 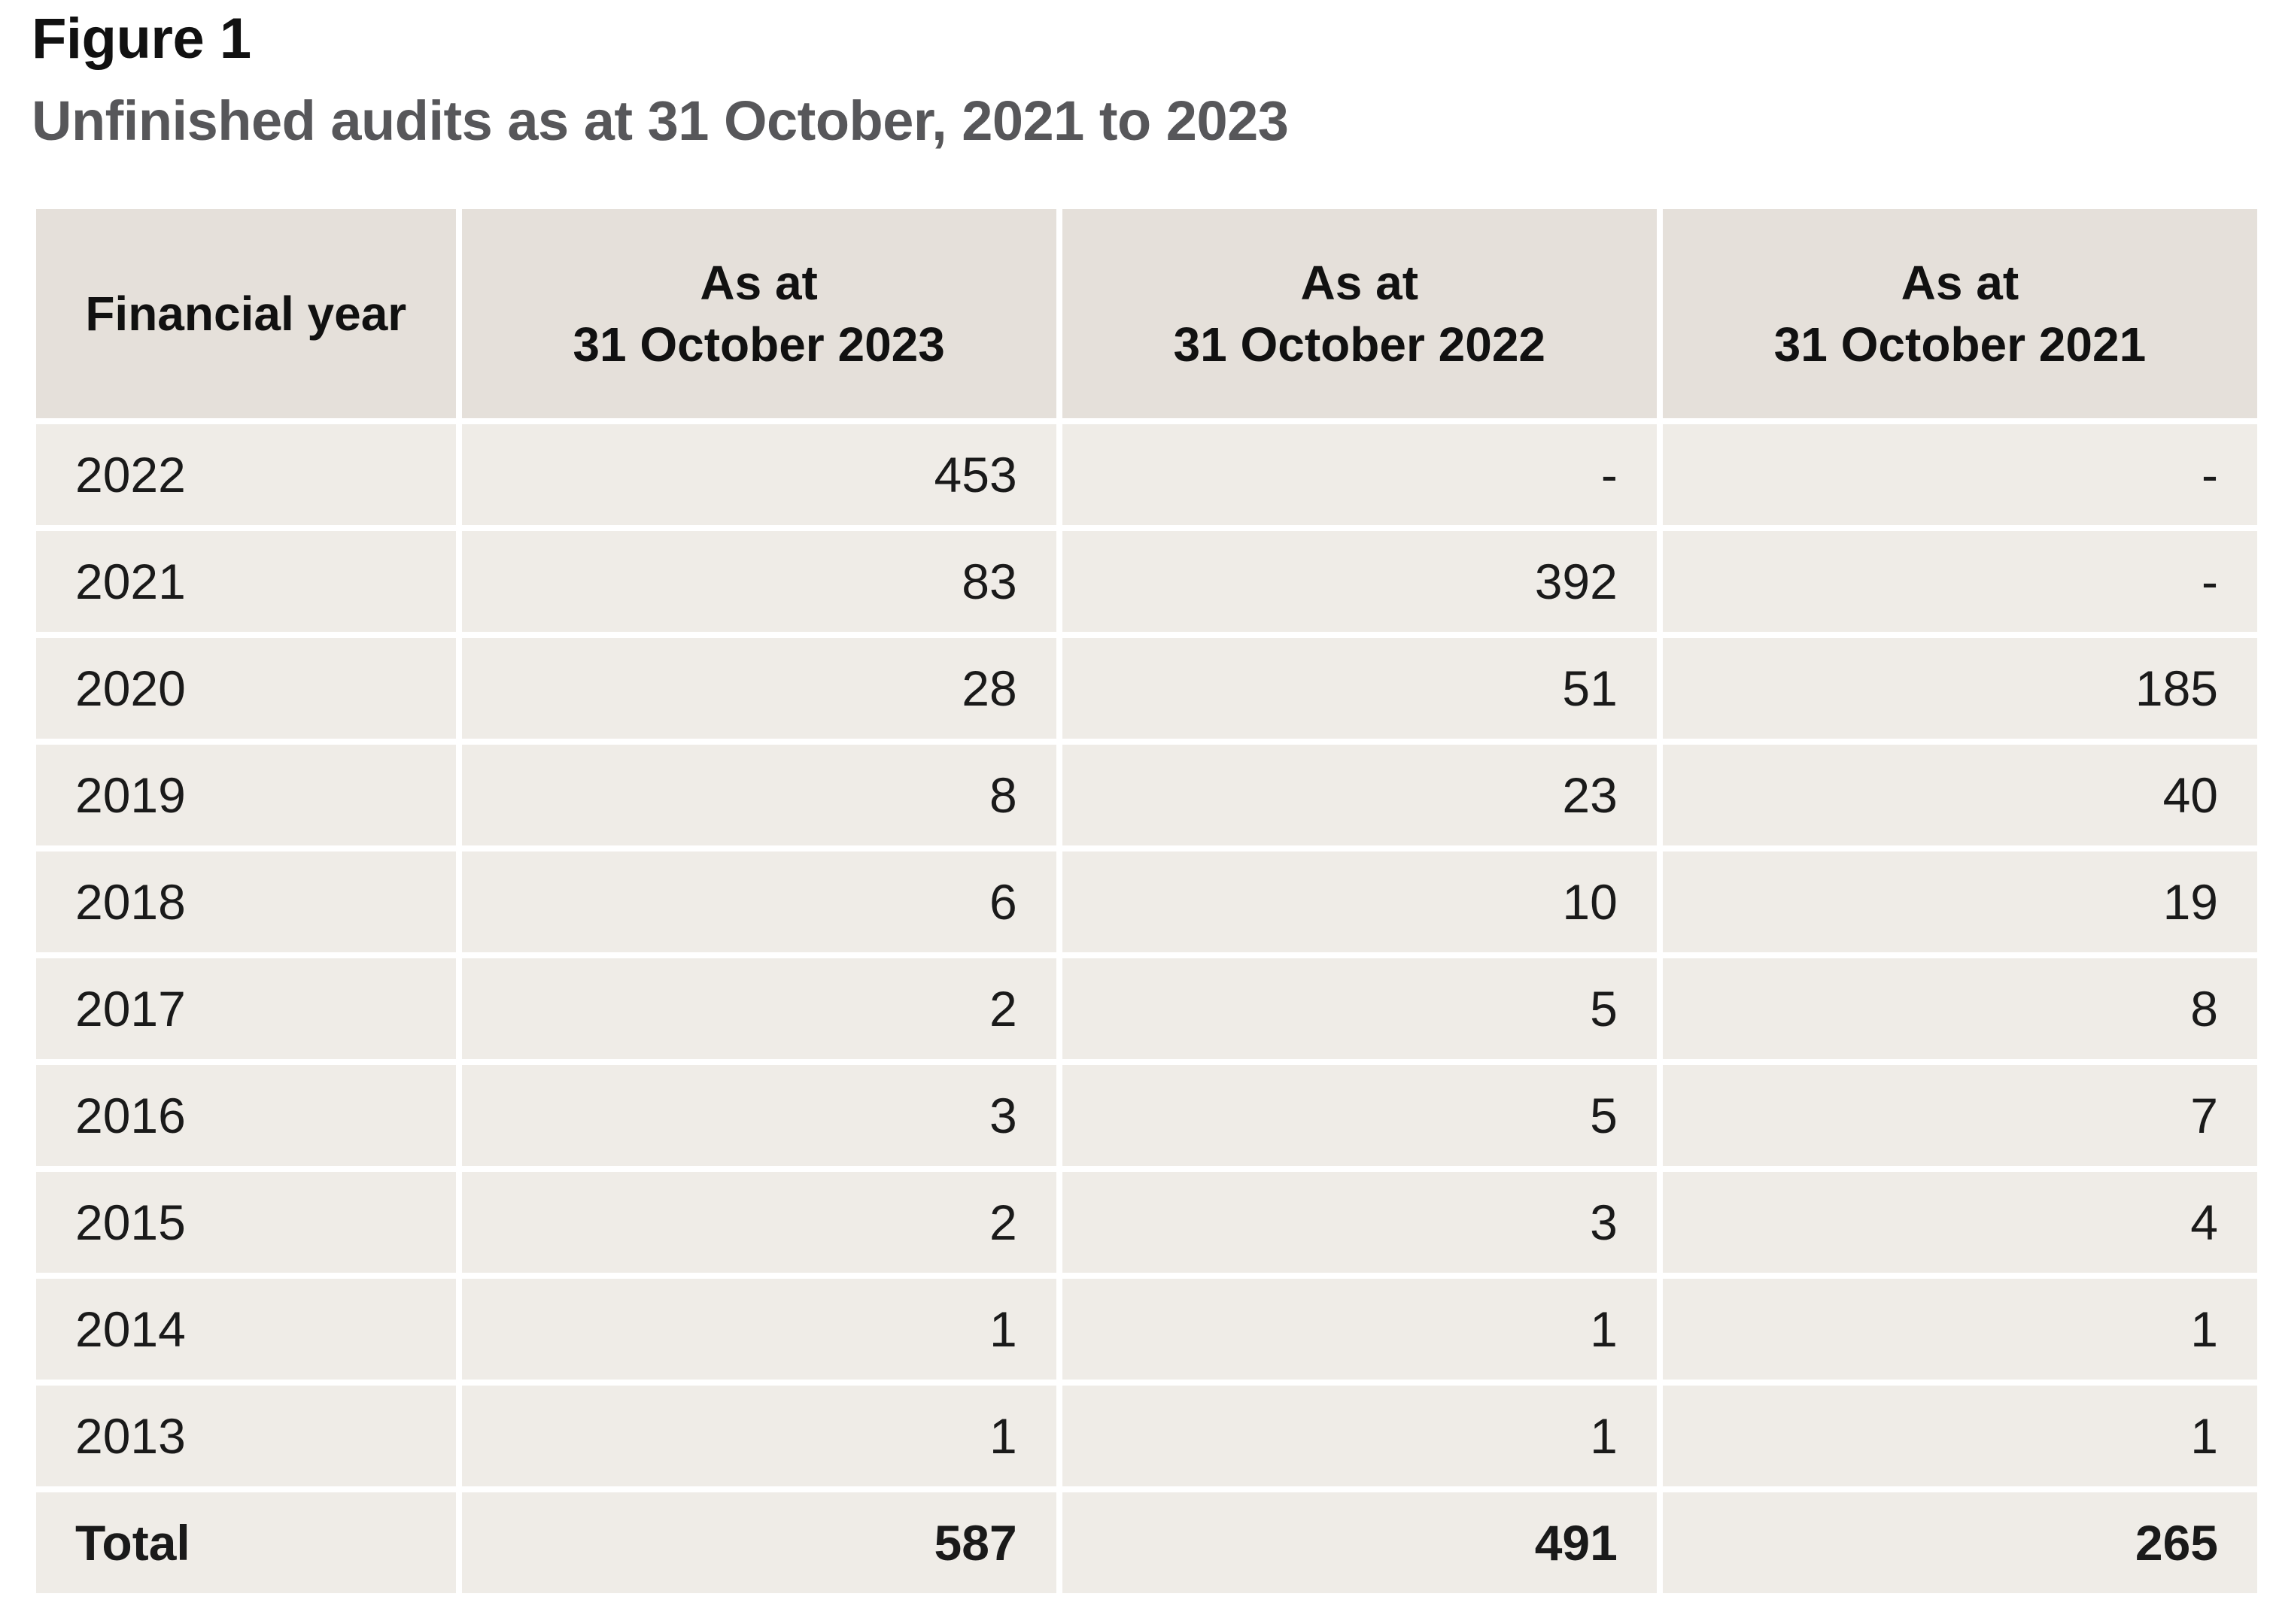 What do you see at coordinates (759, 795) in the screenshot?
I see `cell-2023: 8` at bounding box center [759, 795].